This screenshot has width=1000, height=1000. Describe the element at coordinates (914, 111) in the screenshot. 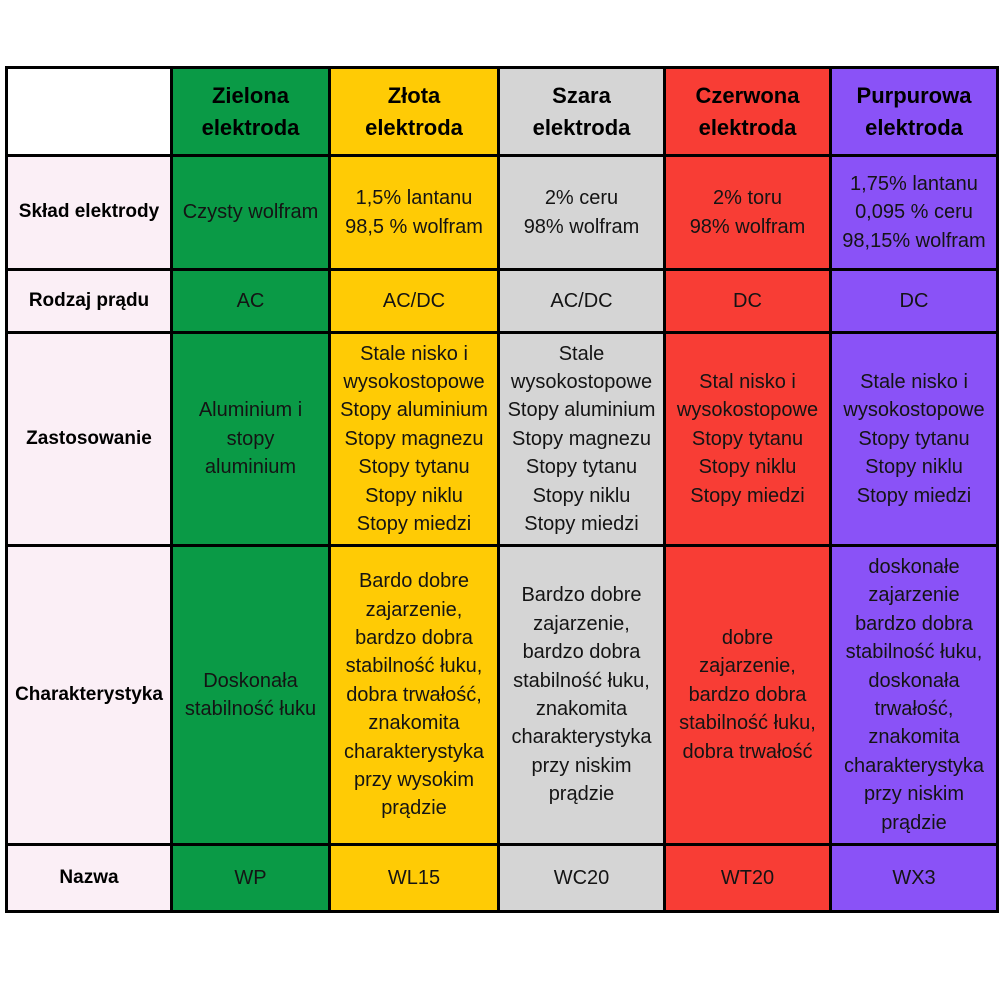

I see `col-header-purpurowa-elektroda: Purpurowa elektroda` at that location.